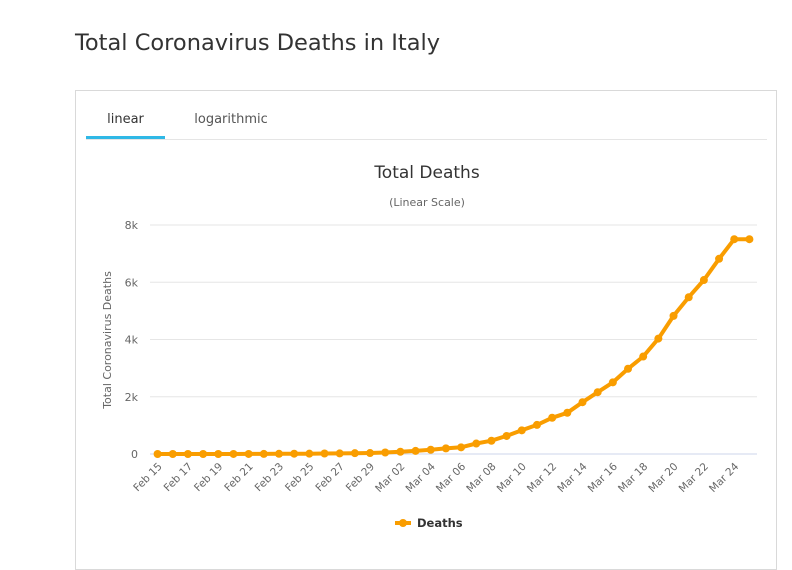  Describe the element at coordinates (132, 397) in the screenshot. I see `y-tick-label: 2k` at that location.